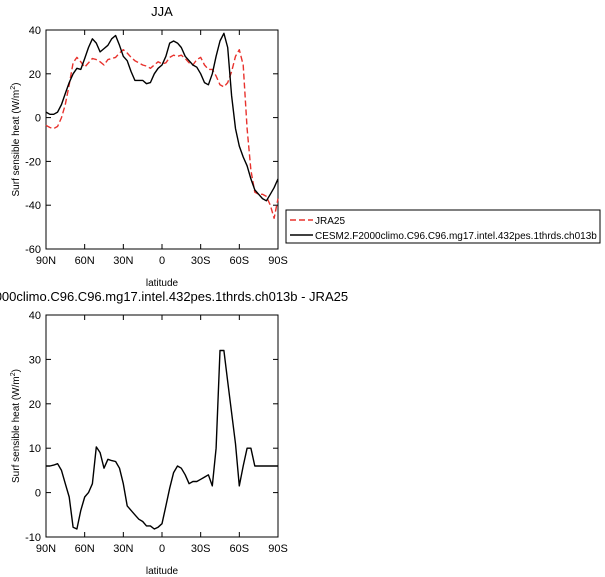 The height and width of the screenshot is (577, 605). What do you see at coordinates (33, 250) in the screenshot?
I see `y-tick-label: -60` at bounding box center [33, 250].